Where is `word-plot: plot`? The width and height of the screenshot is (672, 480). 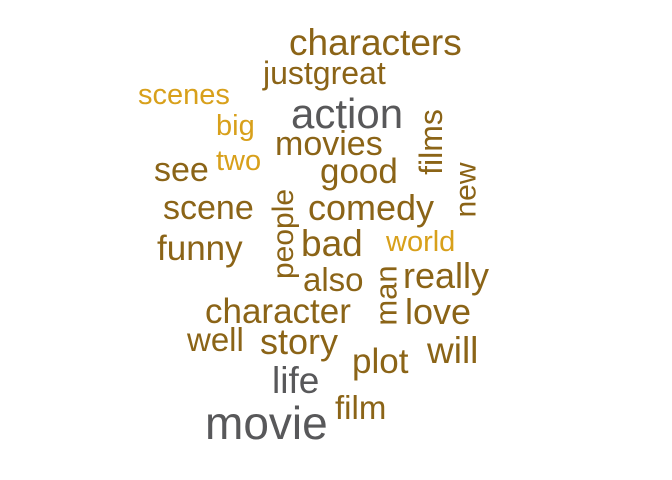
word-plot: plot is located at coordinates (380, 361).